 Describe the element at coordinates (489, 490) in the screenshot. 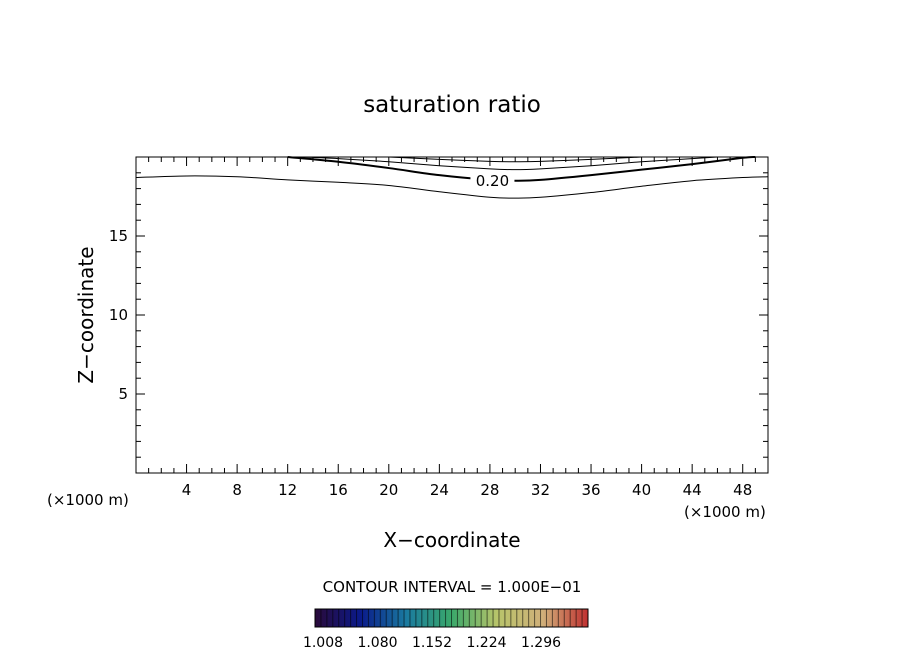

I see `x-tick-label: 28` at that location.